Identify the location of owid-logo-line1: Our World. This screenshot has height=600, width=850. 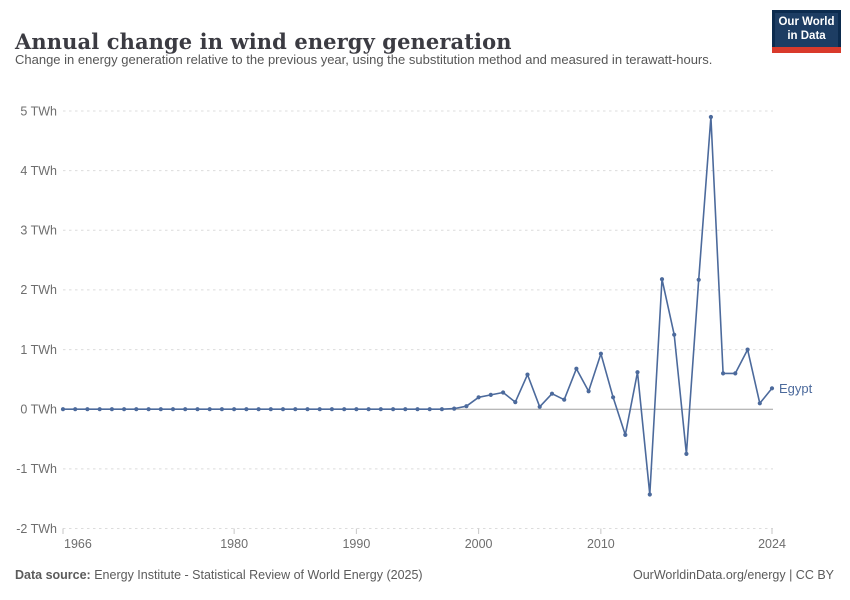
(806, 22).